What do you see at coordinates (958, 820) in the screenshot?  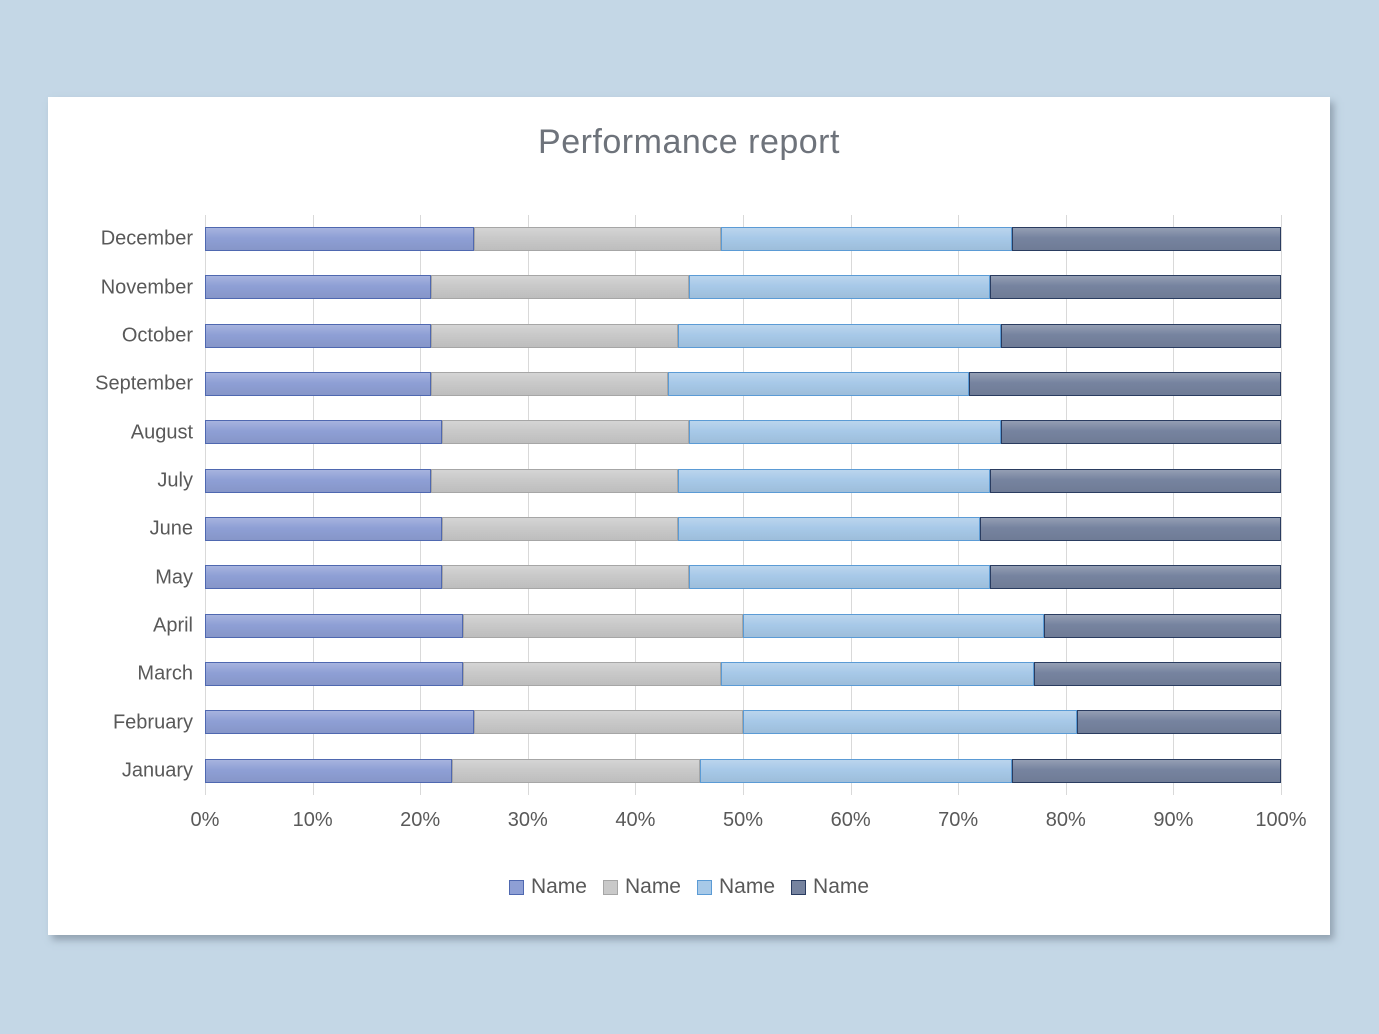 I see `x-axis-tick-label: 70%` at bounding box center [958, 820].